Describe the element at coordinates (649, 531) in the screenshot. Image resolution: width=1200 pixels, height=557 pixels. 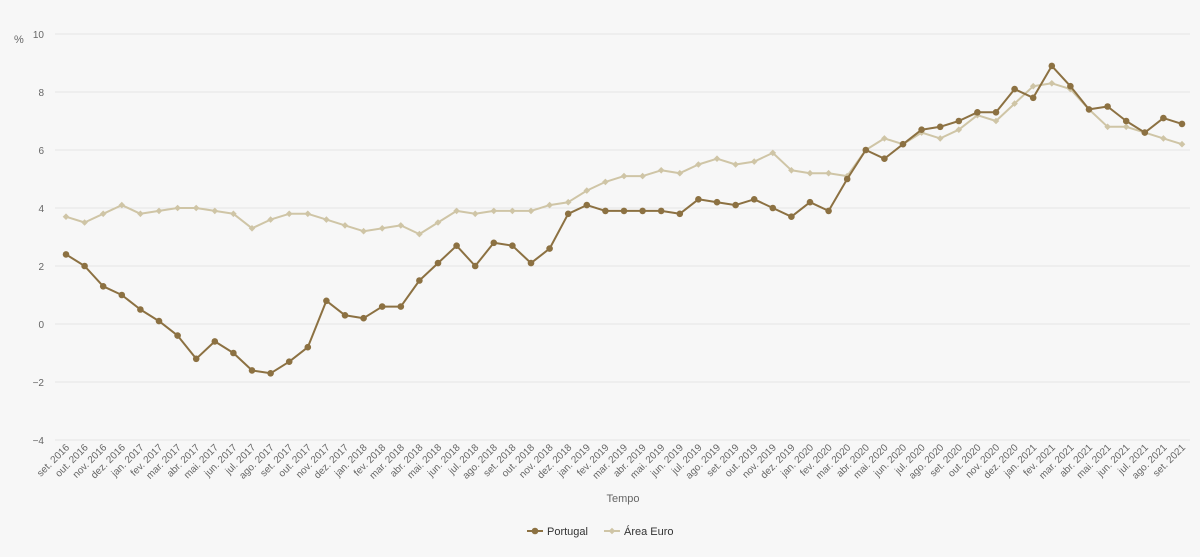
I see `legend-label: Área Euro` at that location.